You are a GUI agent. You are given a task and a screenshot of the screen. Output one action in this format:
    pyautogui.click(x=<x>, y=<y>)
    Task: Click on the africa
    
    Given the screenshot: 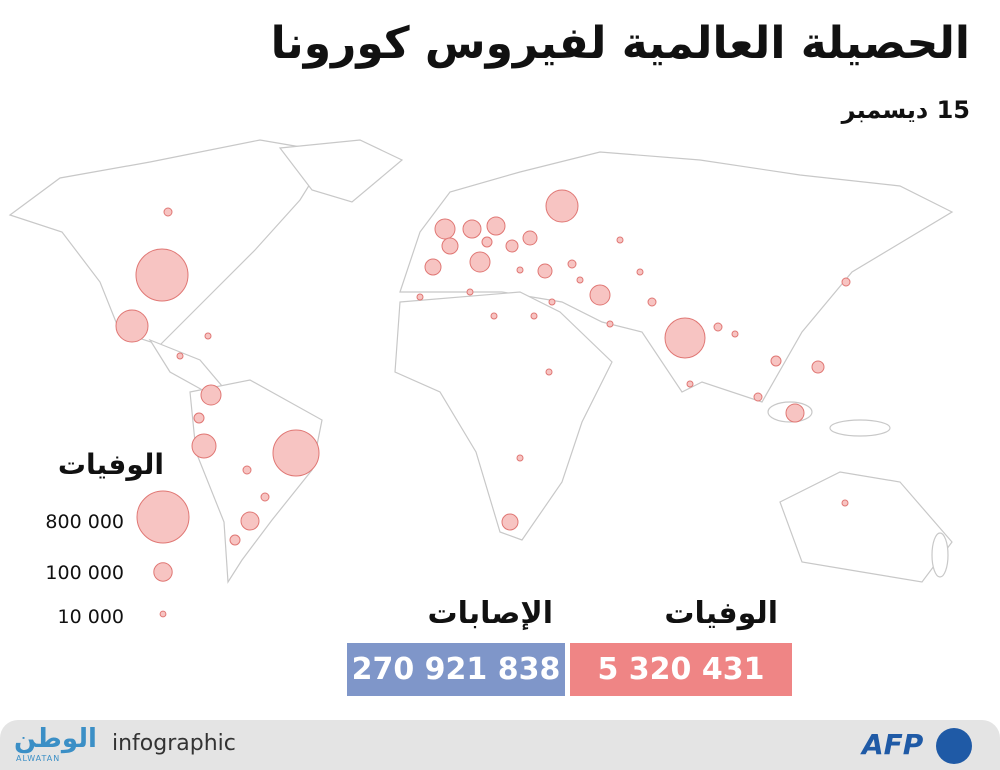 What is the action you would take?
    pyautogui.click(x=503, y=416)
    